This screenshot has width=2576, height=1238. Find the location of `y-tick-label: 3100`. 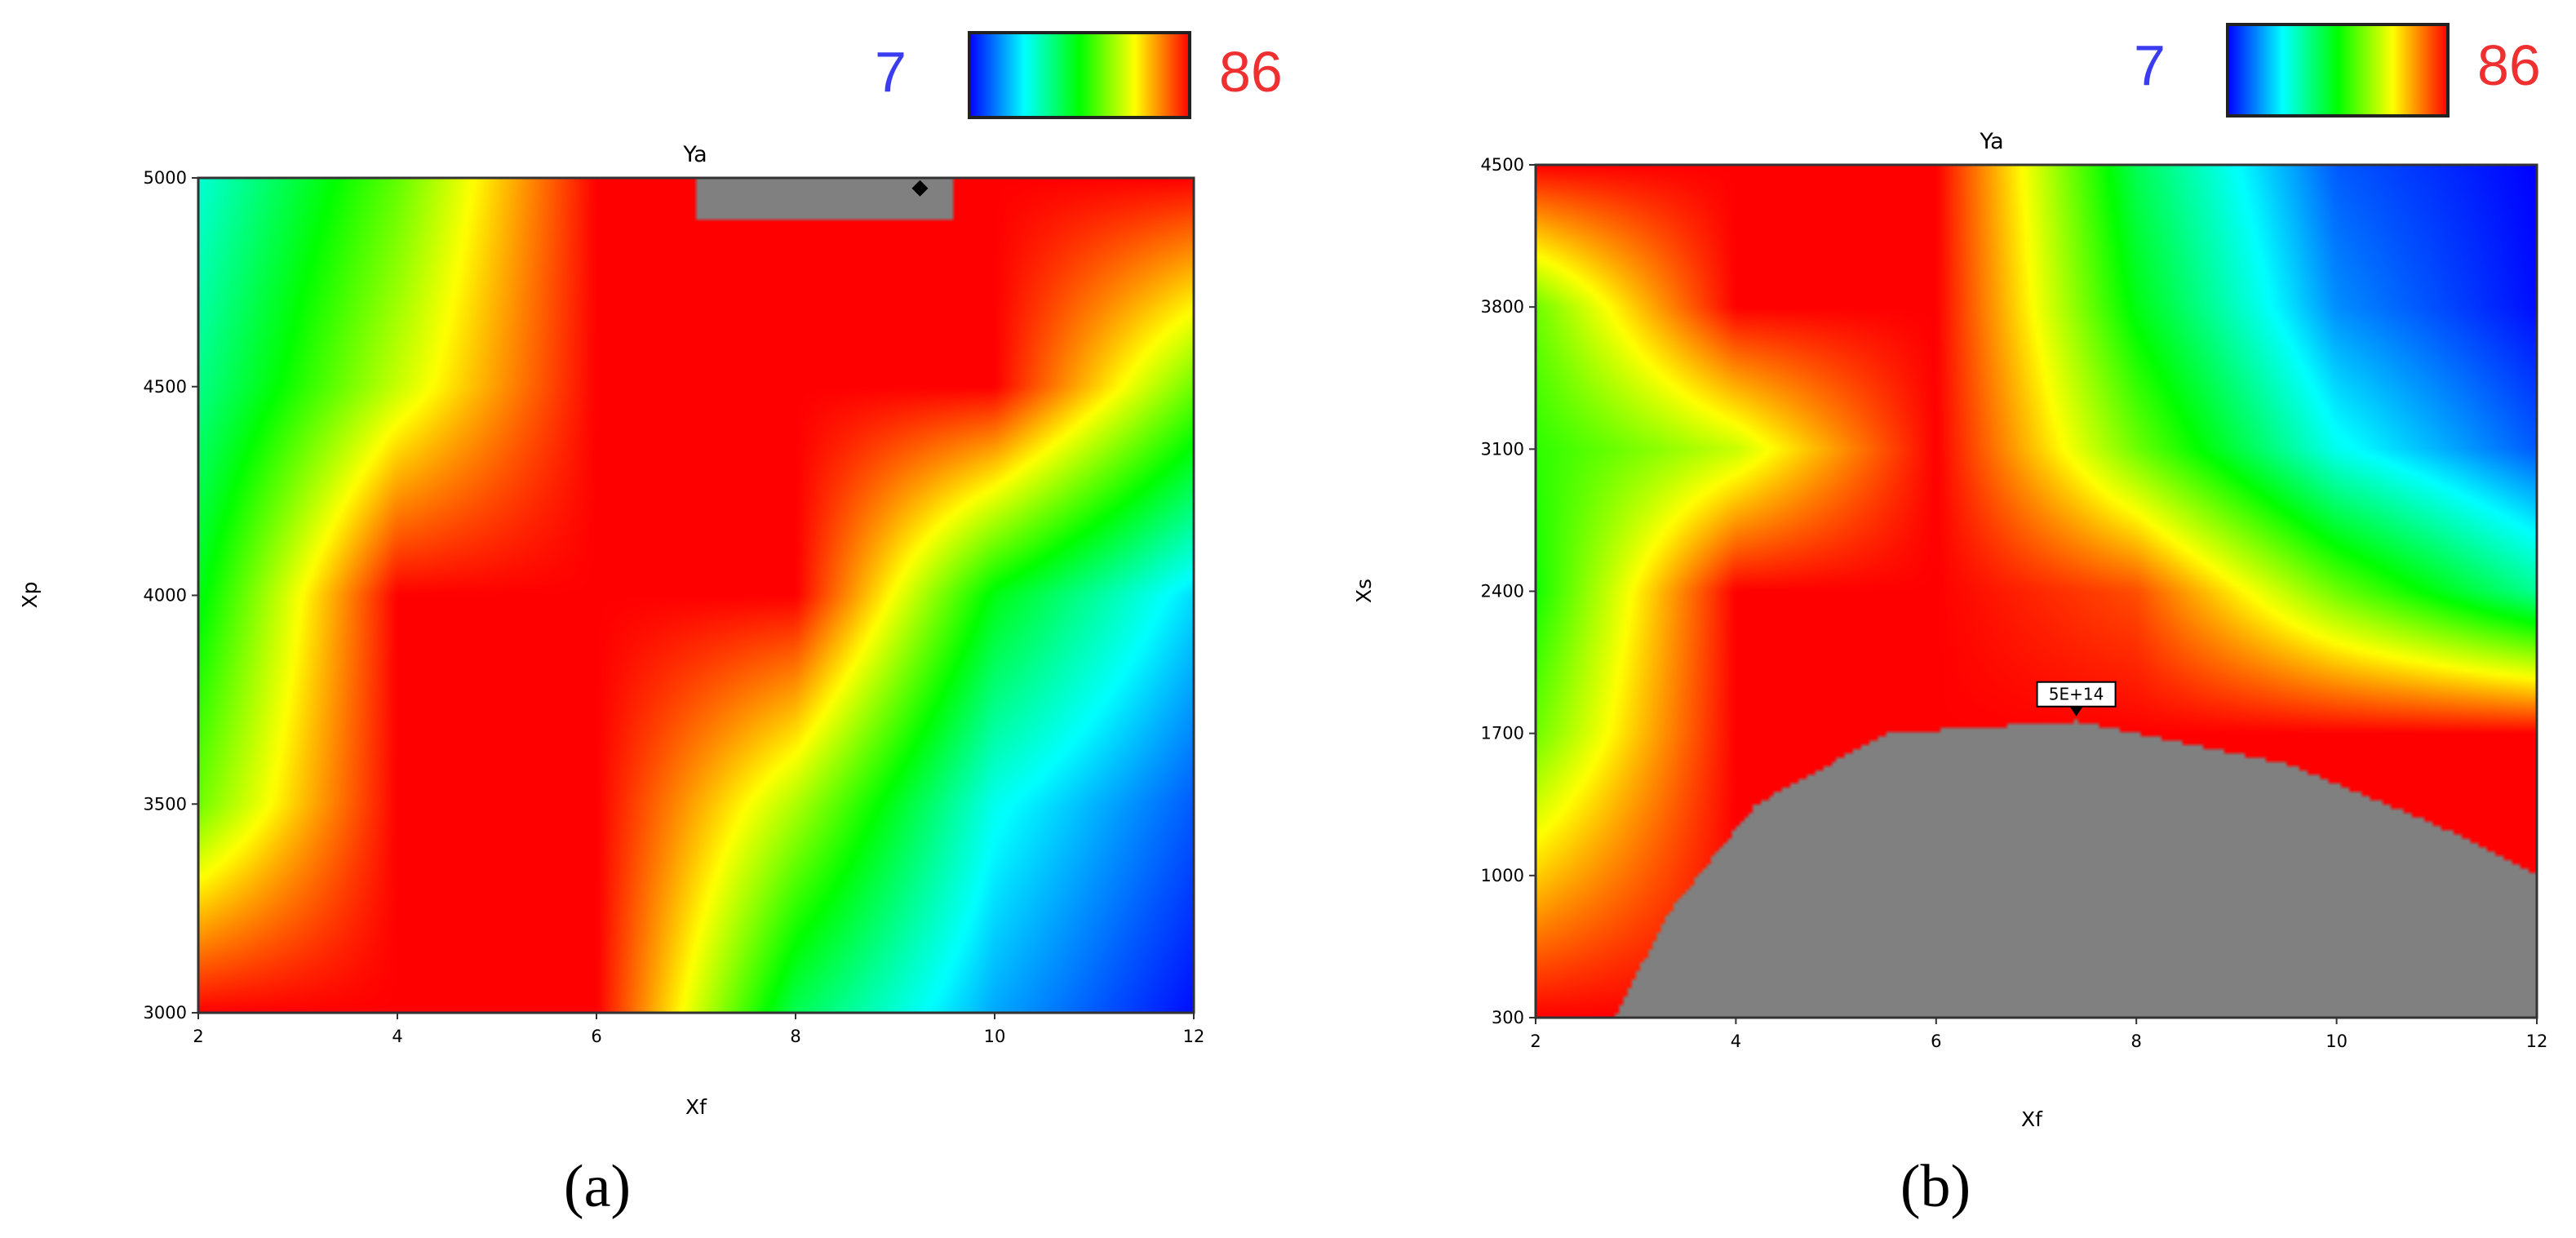

y-tick-label: 3100 is located at coordinates (1502, 449).